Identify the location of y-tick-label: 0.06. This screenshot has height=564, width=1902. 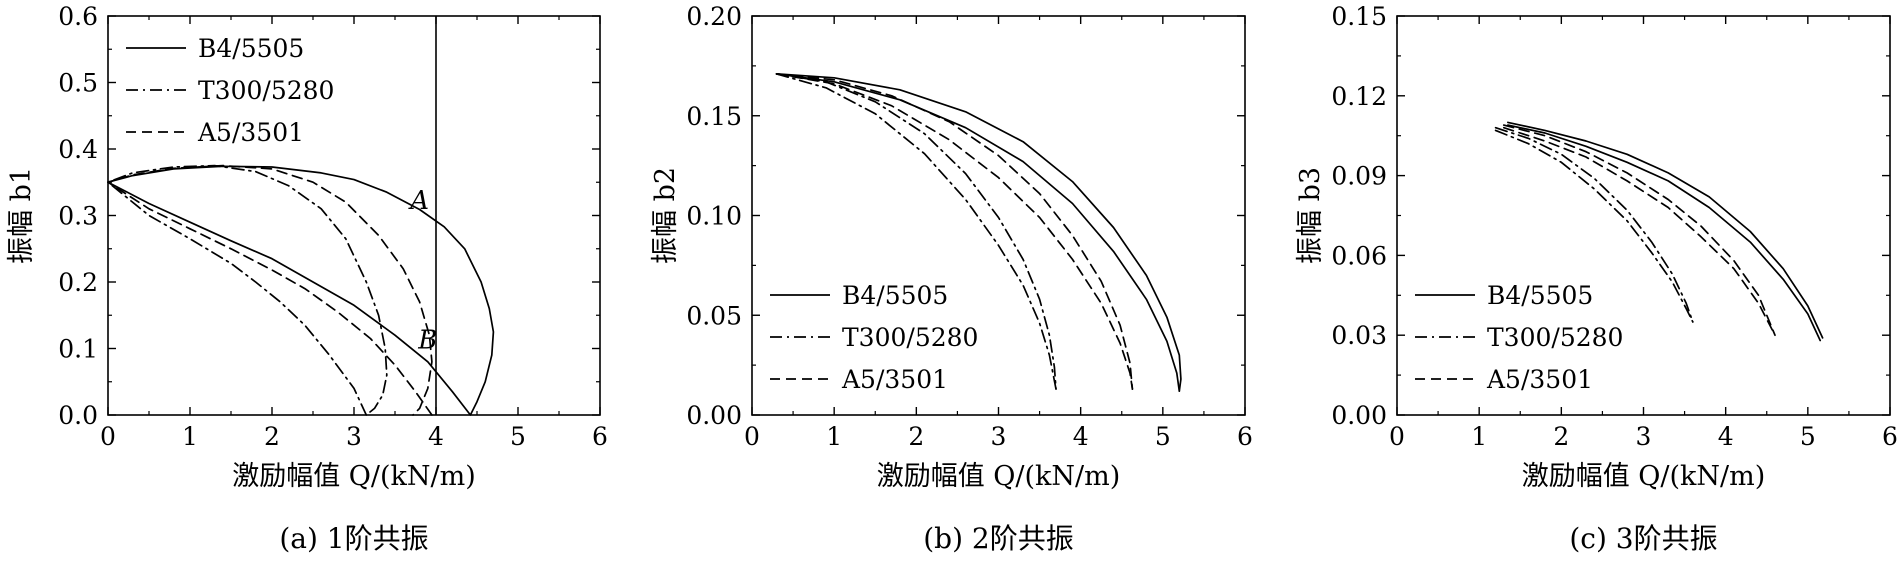
(1359, 255).